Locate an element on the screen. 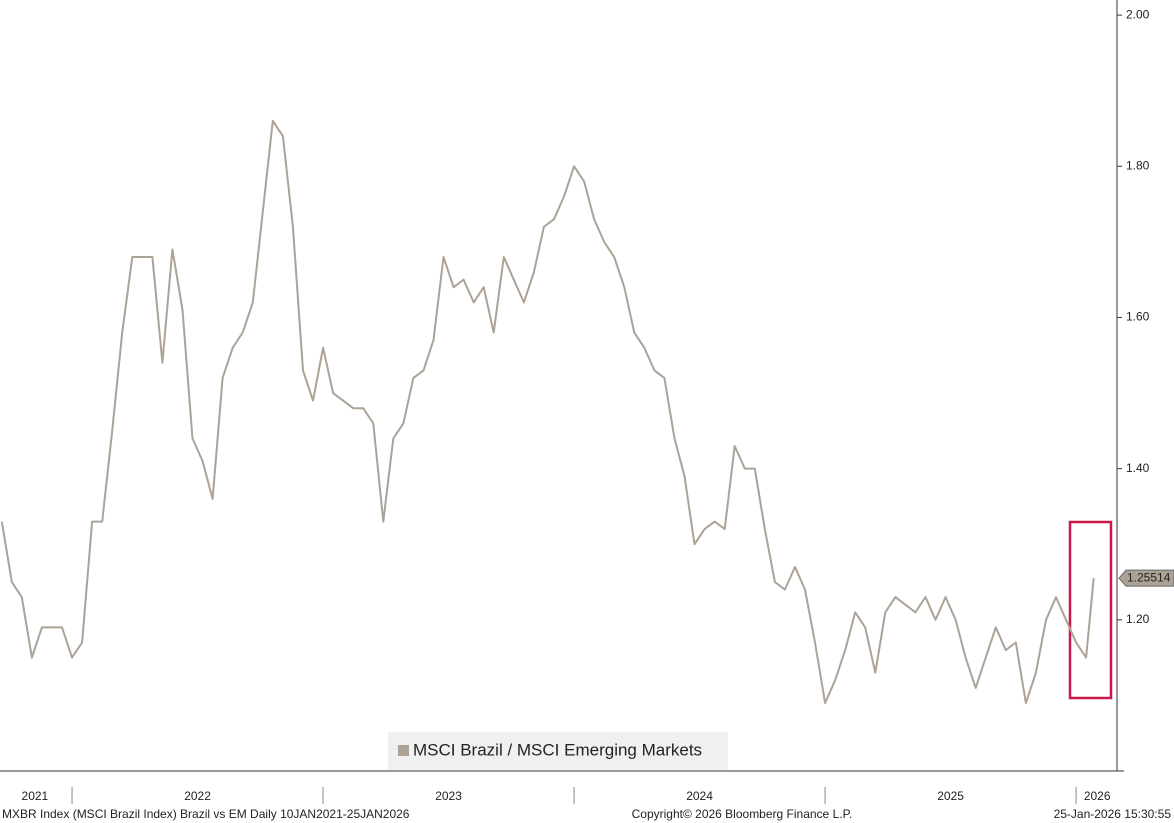 The image size is (1174, 823). y-tick-label: 1.40 is located at coordinates (1138, 468).